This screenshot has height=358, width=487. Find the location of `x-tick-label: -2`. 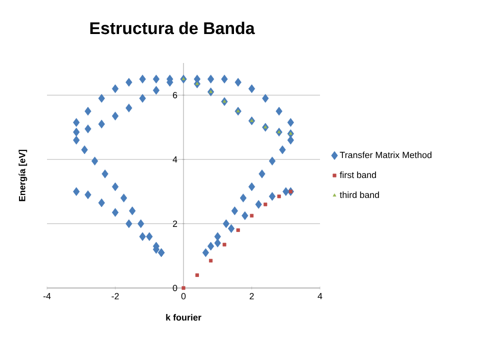

x-tick-label: -2 is located at coordinates (115, 296).